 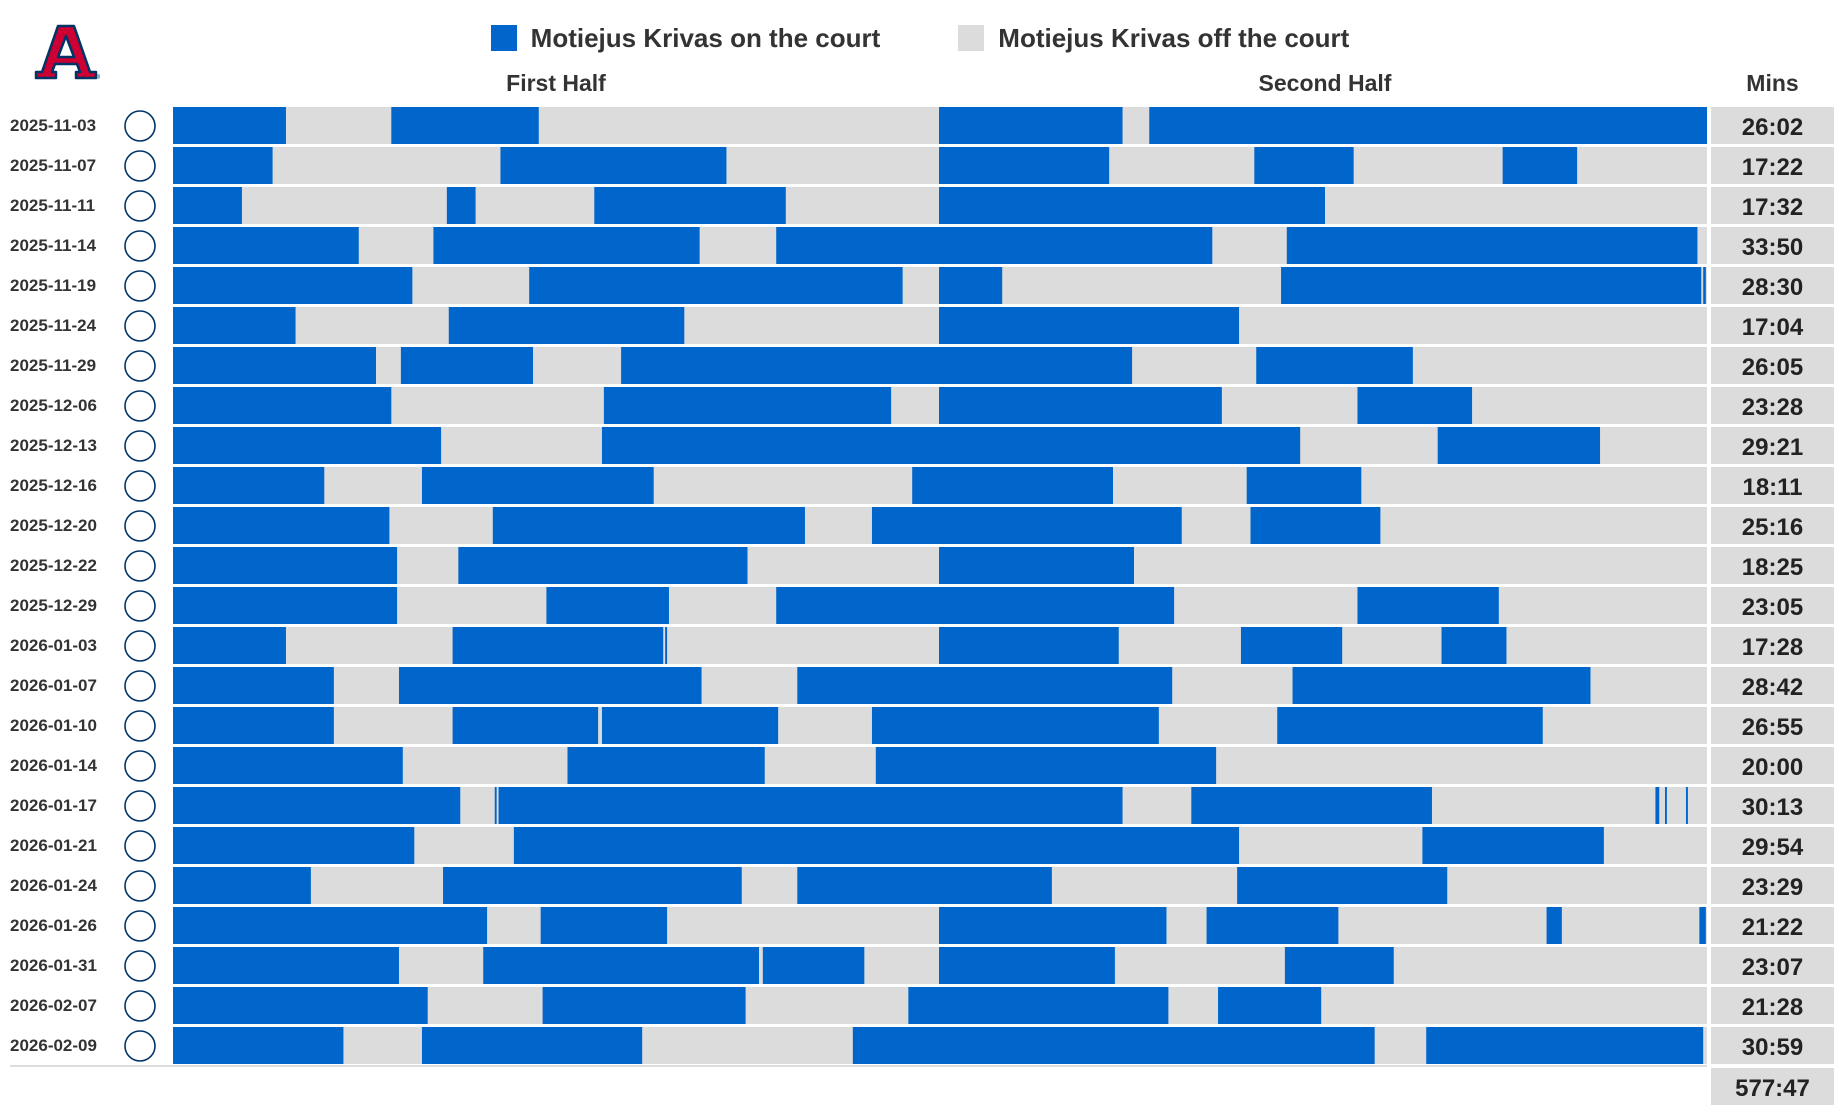 What do you see at coordinates (52, 205) in the screenshot?
I see `game-date: 2025-11-11` at bounding box center [52, 205].